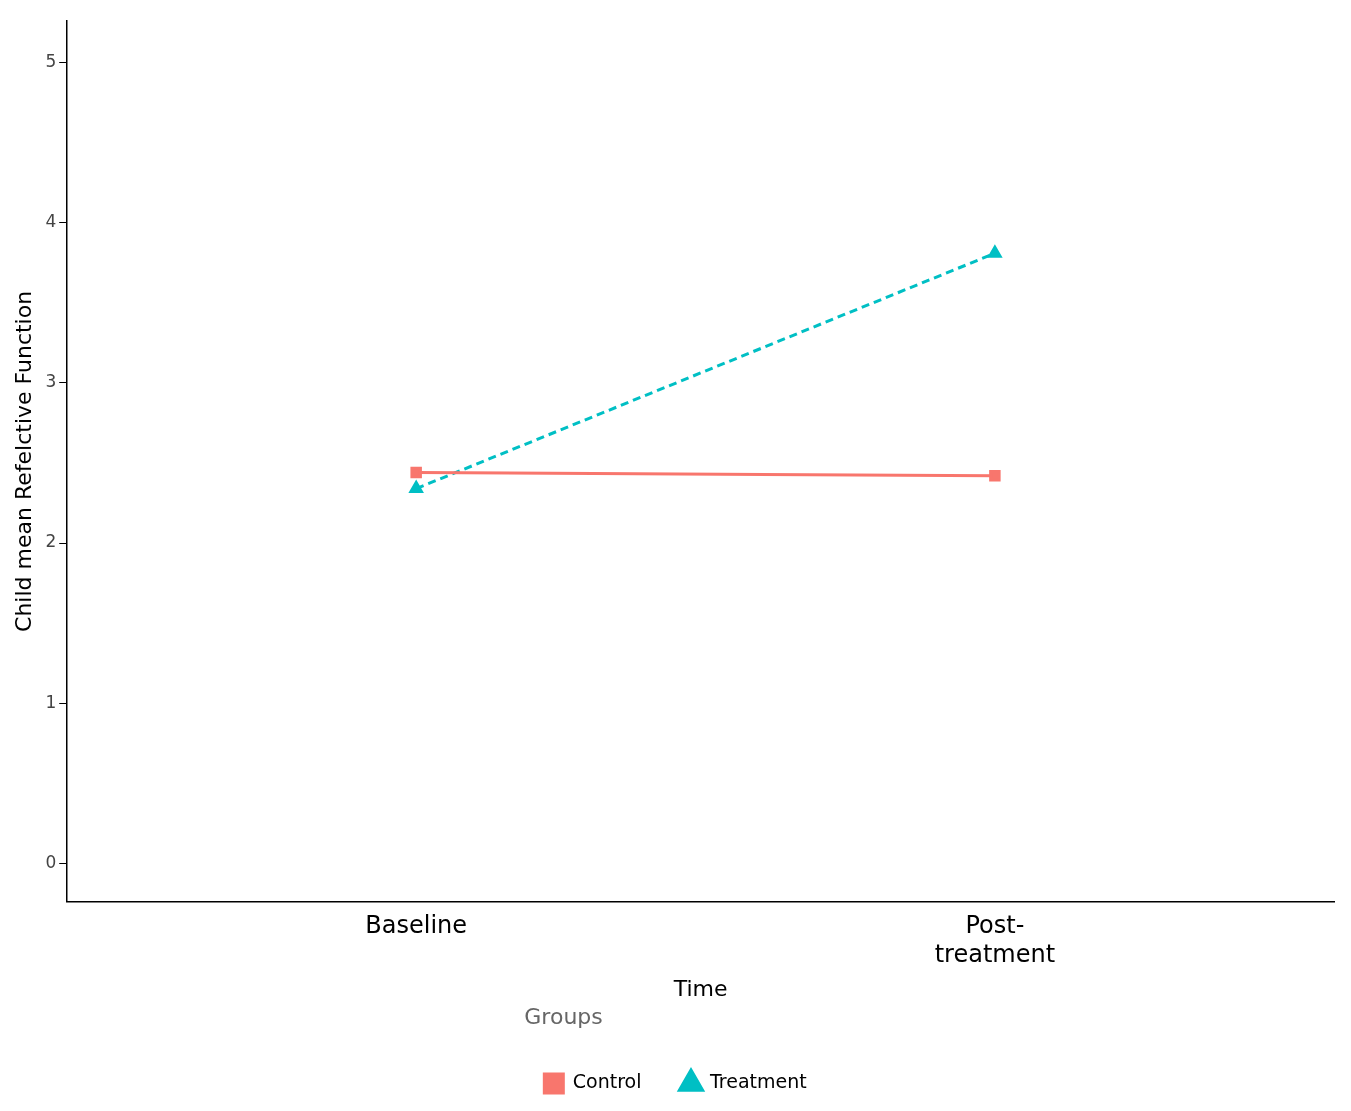  I want to click on y-tick-label: 0, so click(51, 861).